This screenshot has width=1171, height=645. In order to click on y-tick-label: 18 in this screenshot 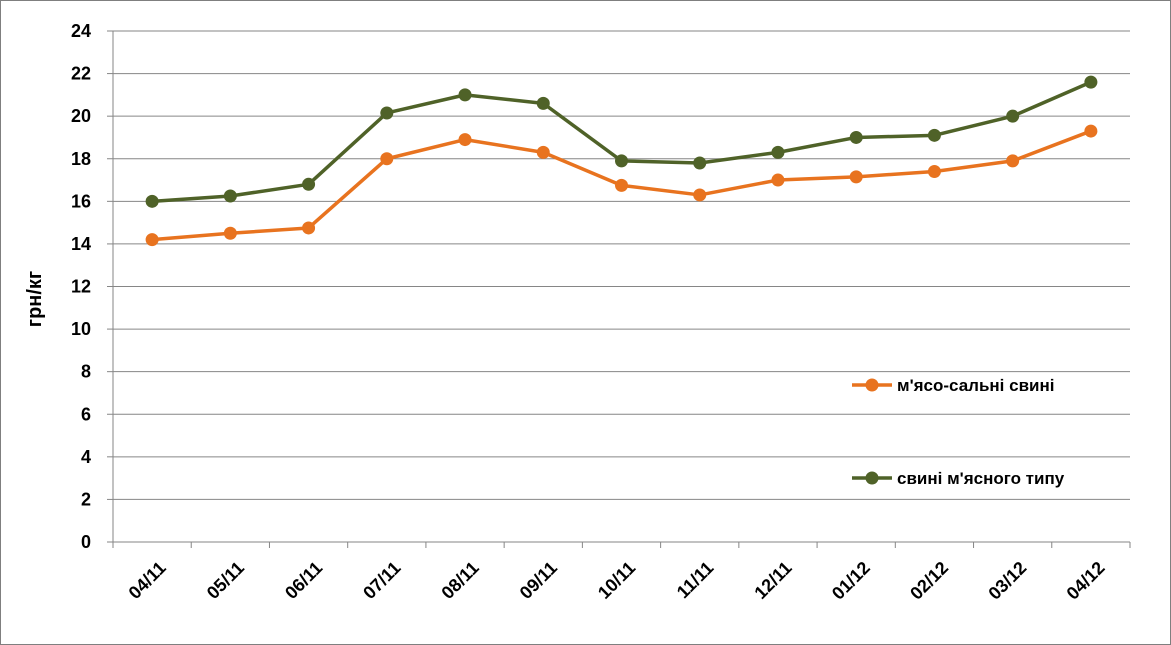, I will do `click(81, 159)`.